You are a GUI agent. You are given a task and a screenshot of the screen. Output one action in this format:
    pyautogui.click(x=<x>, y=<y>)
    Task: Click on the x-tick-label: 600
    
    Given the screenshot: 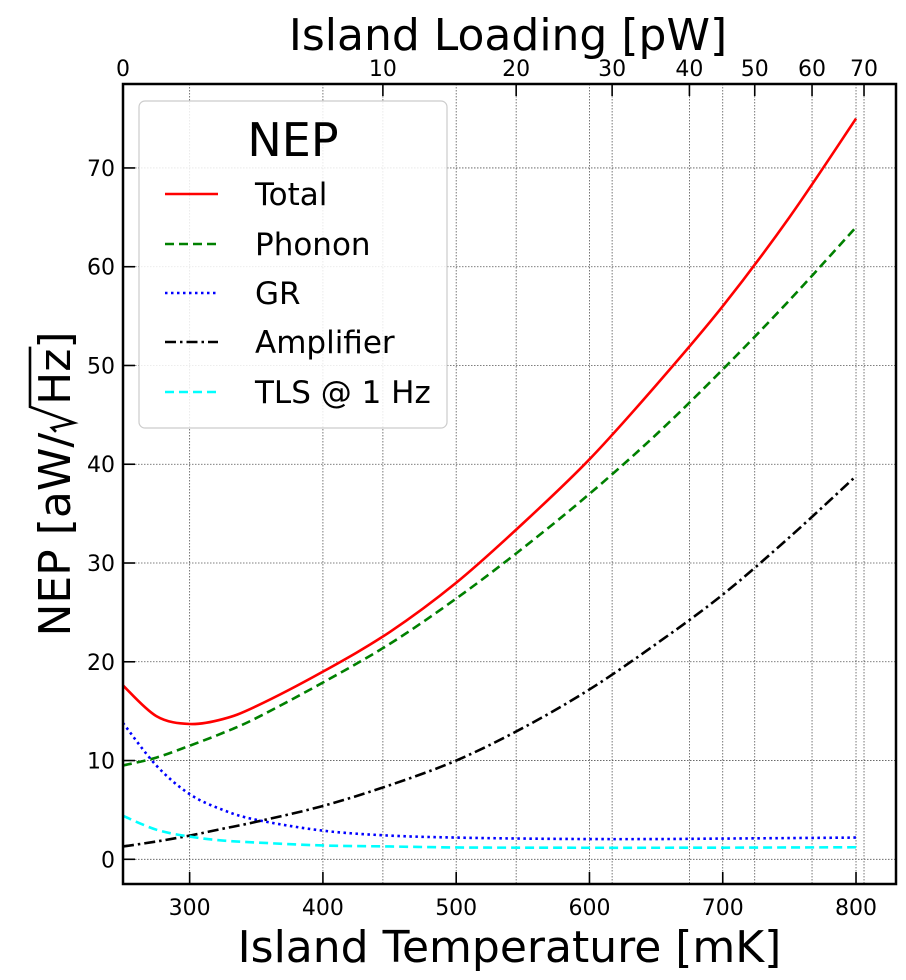 What is the action you would take?
    pyautogui.click(x=589, y=908)
    